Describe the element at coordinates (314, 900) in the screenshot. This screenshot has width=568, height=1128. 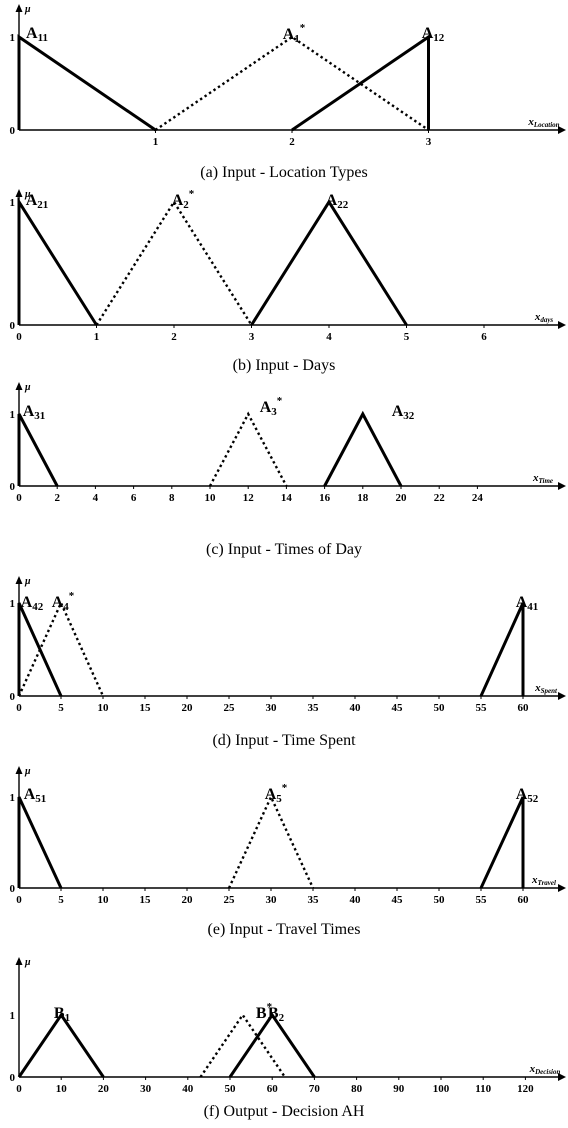
I see `x-tick-label: 35` at that location.